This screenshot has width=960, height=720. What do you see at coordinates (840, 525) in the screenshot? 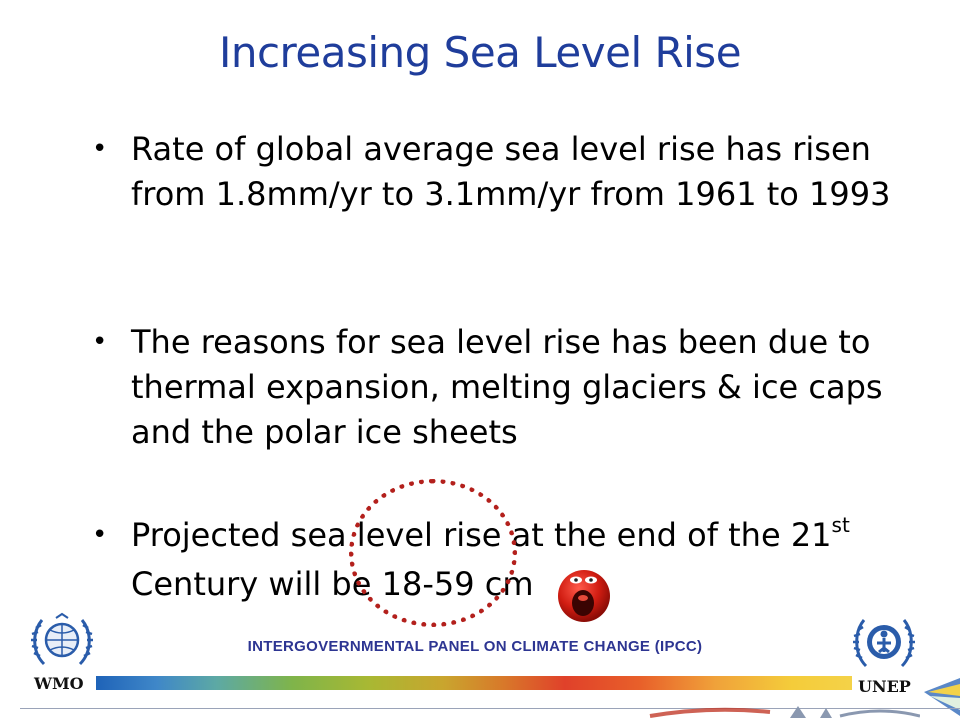
I see `superscript: st` at bounding box center [840, 525].